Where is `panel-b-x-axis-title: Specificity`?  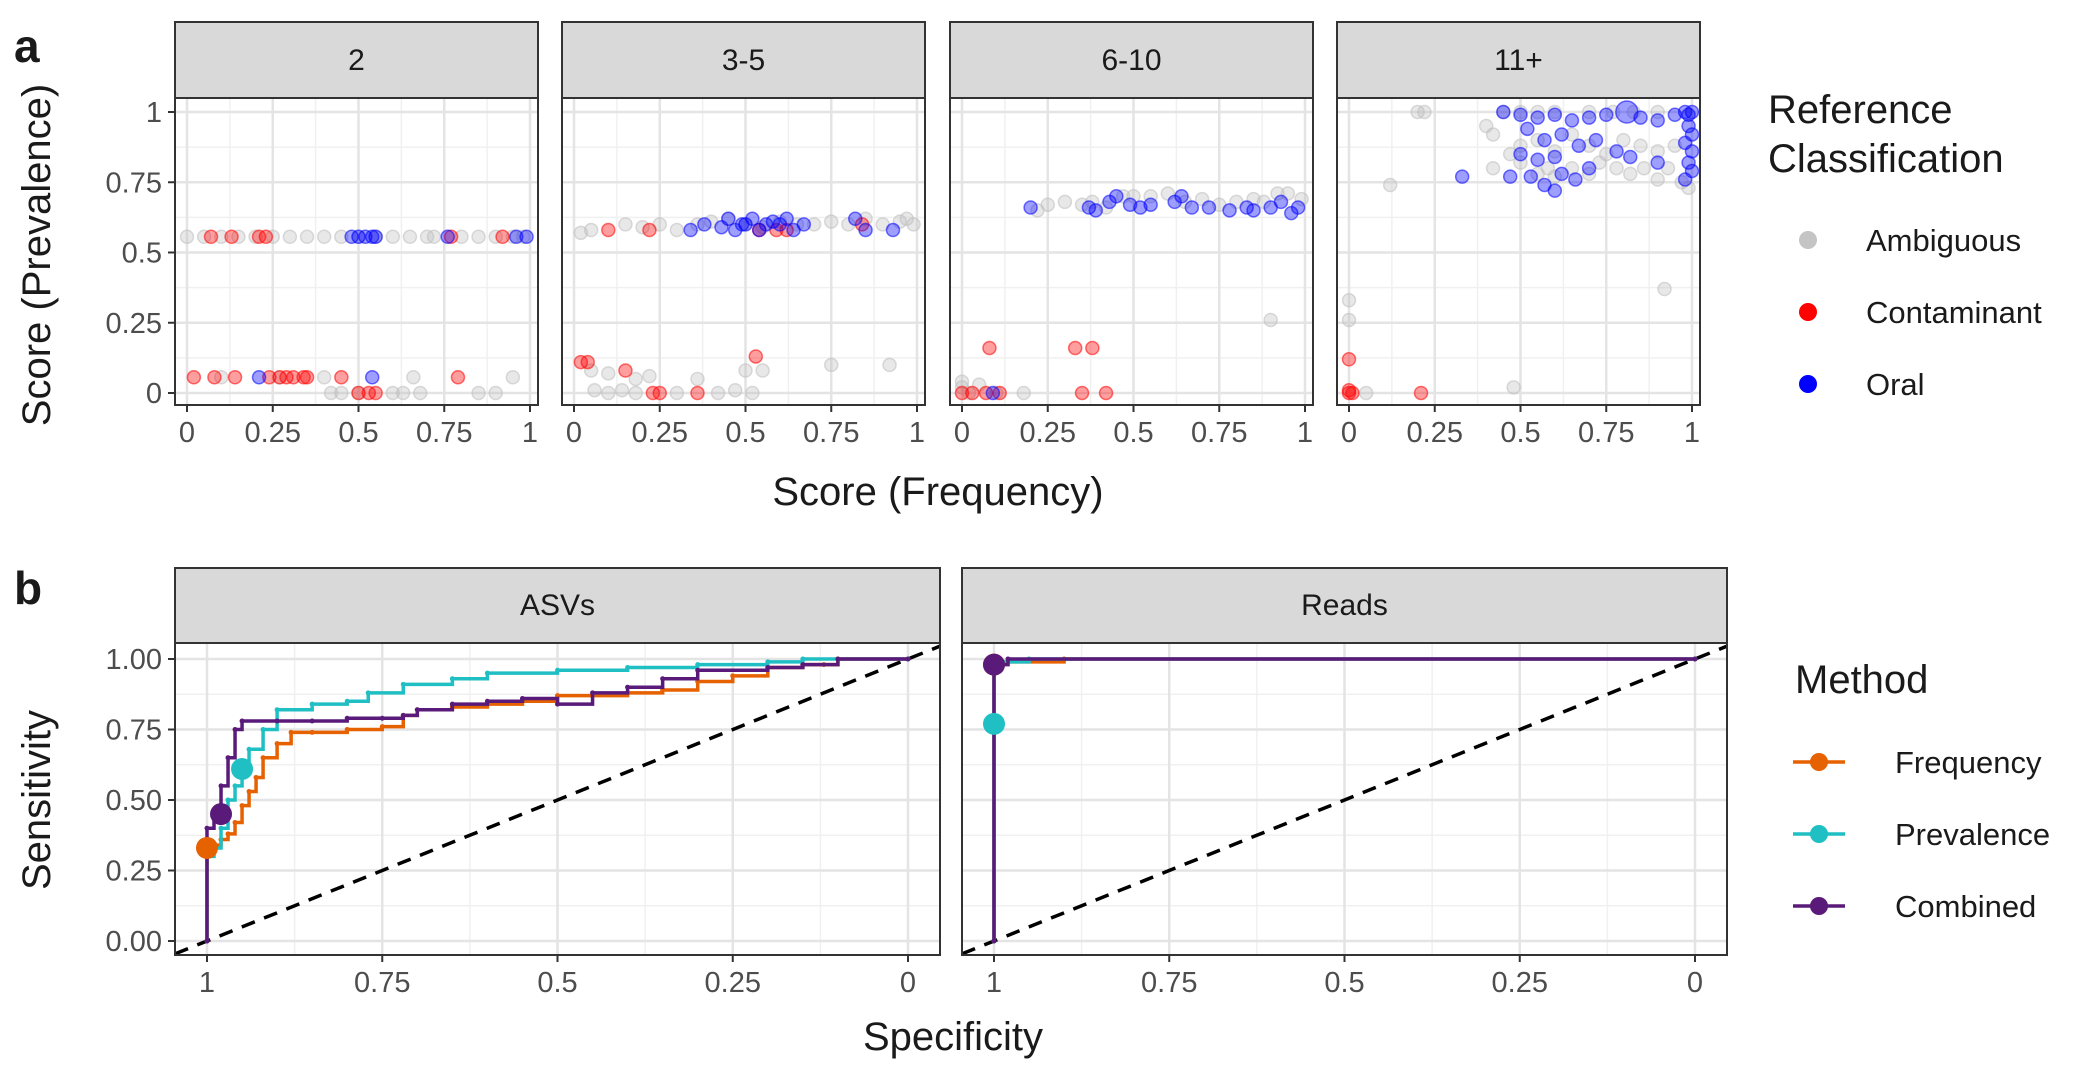 panel-b-x-axis-title: Specificity is located at coordinates (953, 1037).